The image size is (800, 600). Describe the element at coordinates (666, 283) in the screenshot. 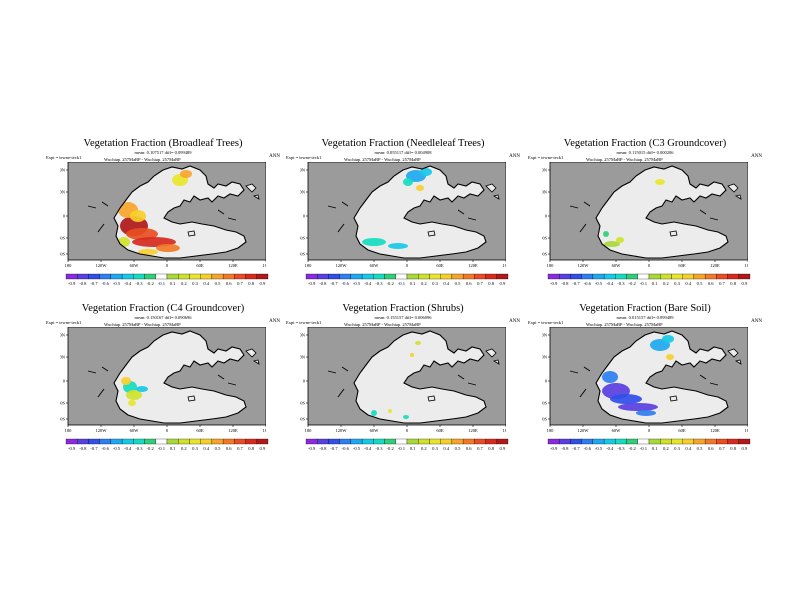

I see `colorbar-label: 0.2` at that location.